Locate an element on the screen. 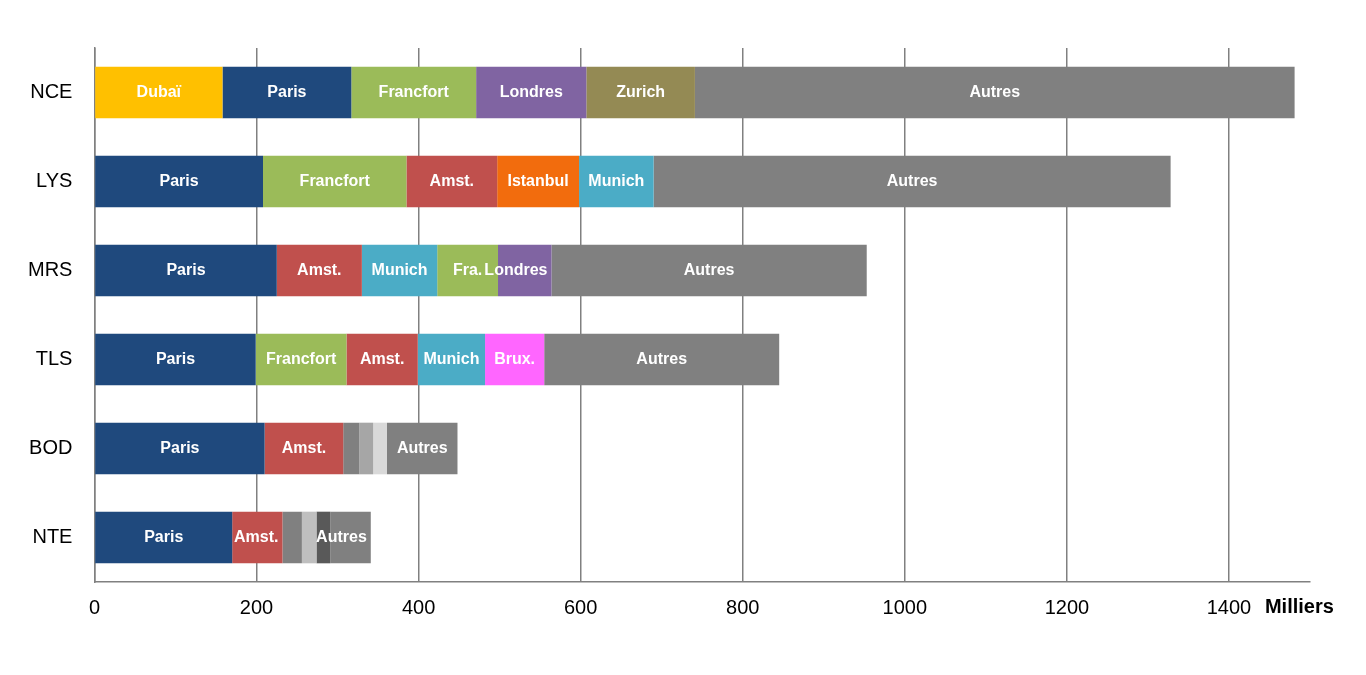  data-label: Dubaï is located at coordinates (159, 91).